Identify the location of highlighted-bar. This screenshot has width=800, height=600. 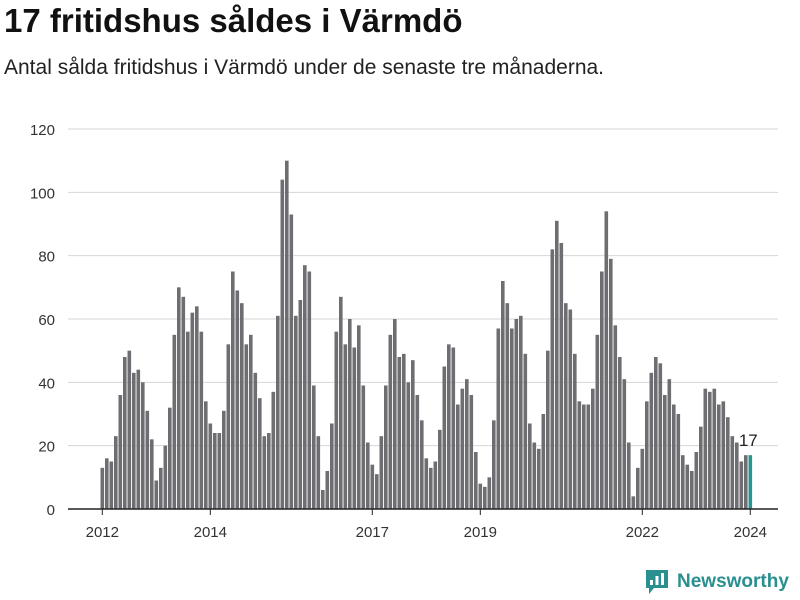
(750, 482).